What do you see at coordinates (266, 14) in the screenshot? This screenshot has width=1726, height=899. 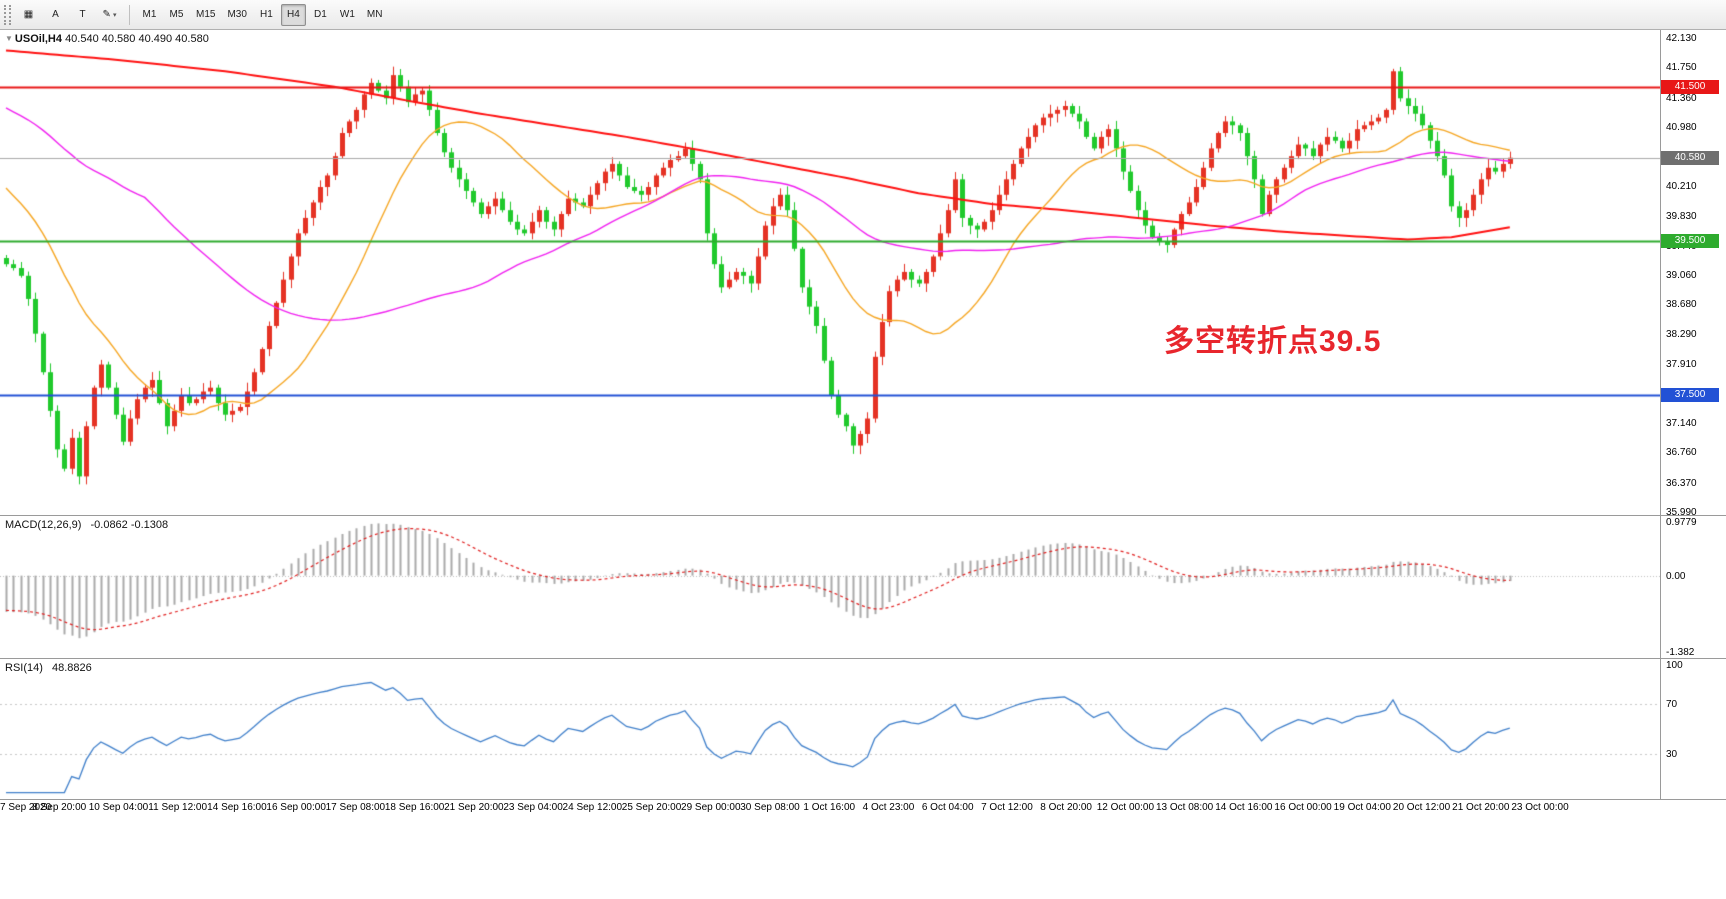 I see `timeframe-button-h1: H1` at bounding box center [266, 14].